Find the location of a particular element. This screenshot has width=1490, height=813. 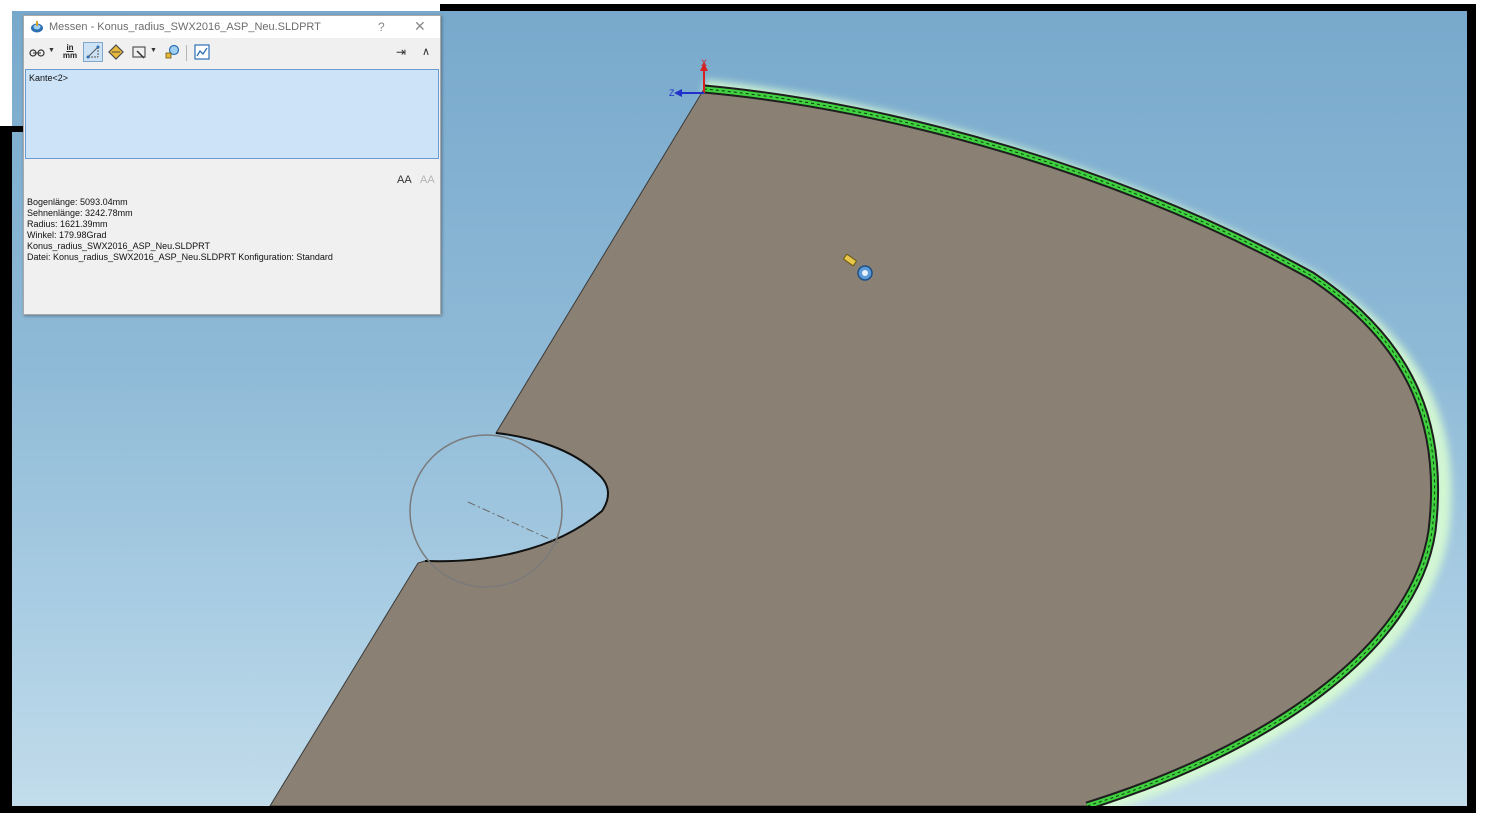

xyz-measurement-icon is located at coordinates (93, 52).